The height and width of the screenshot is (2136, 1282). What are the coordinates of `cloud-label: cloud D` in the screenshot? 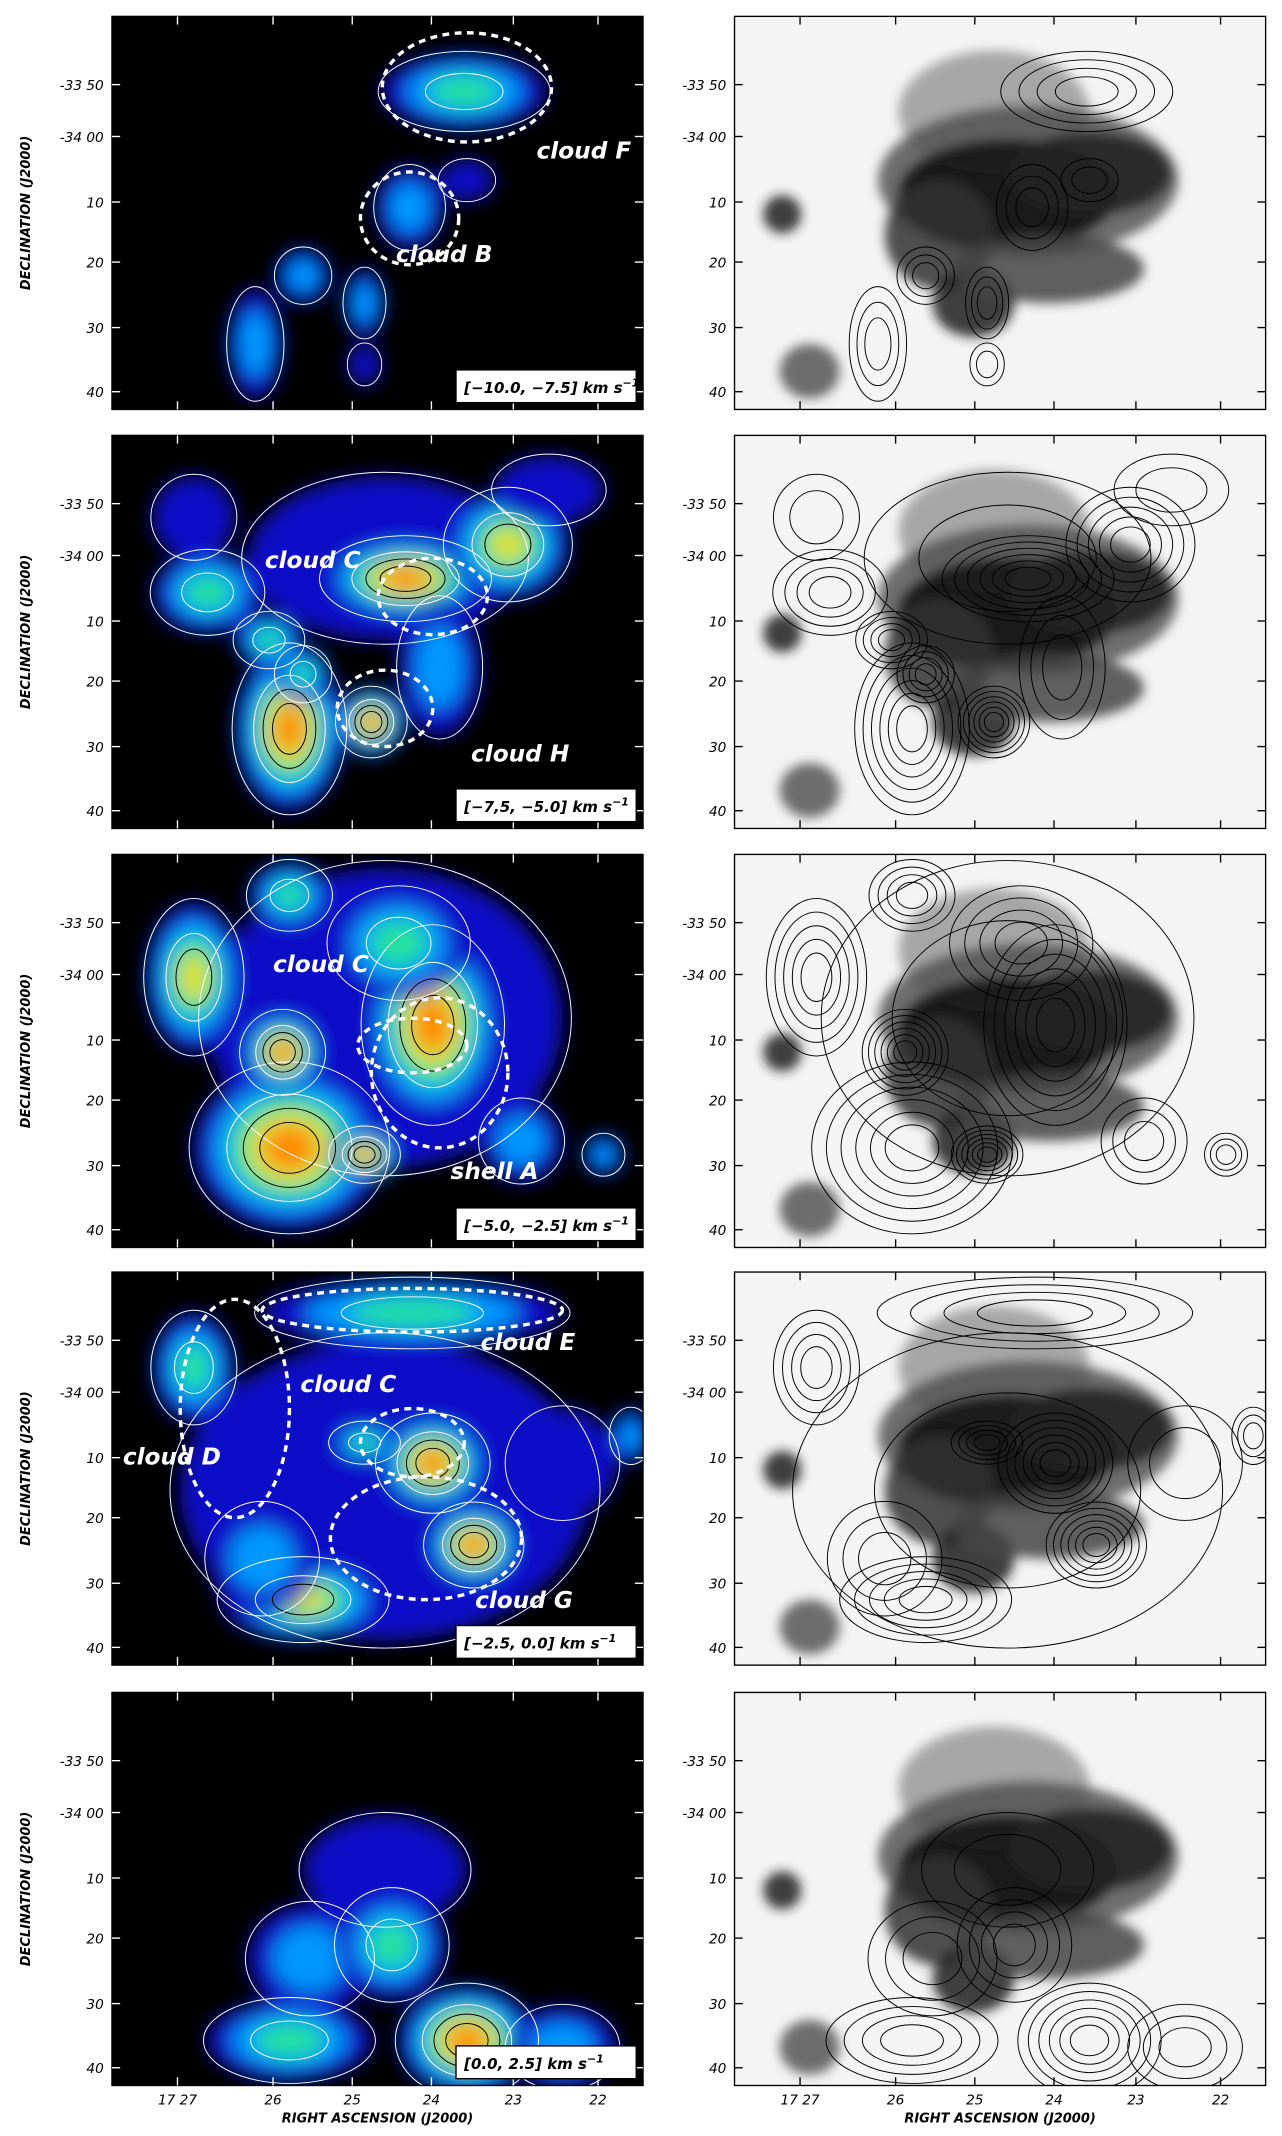 It's located at (172, 1456).